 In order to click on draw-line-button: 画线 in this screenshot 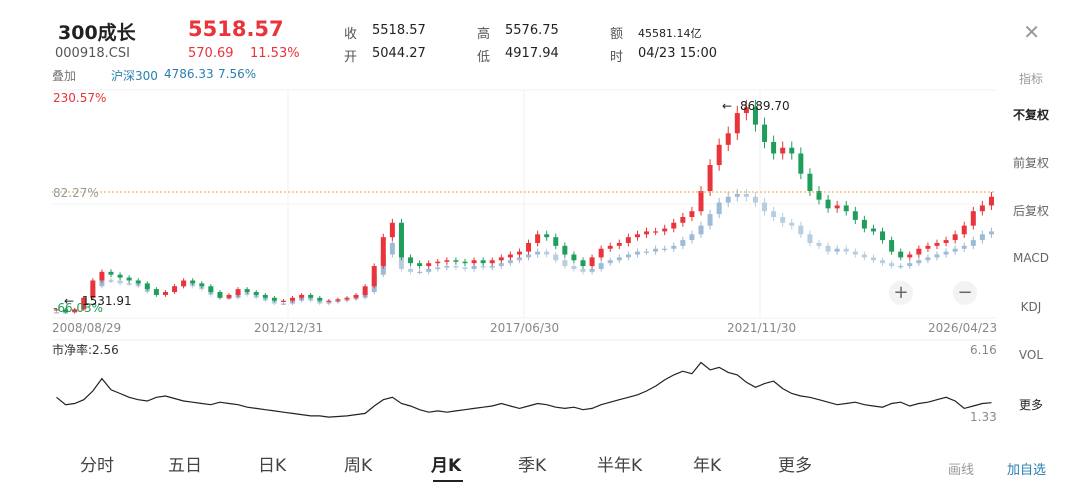, I will do `click(961, 470)`.